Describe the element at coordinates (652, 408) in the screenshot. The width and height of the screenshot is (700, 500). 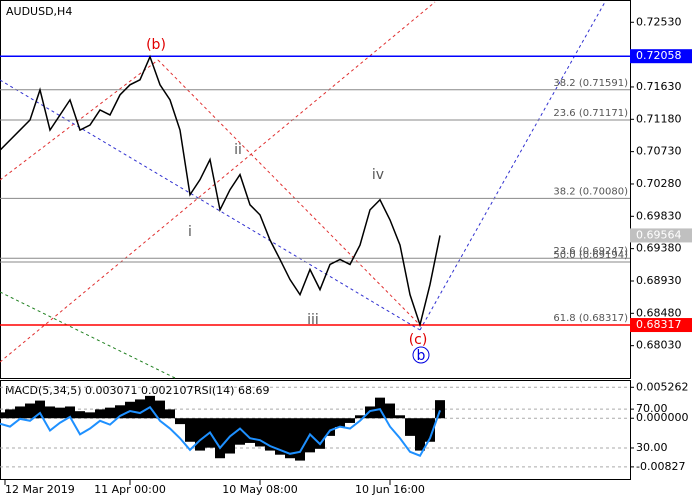
I see `y-tick-label: 70.00` at that location.